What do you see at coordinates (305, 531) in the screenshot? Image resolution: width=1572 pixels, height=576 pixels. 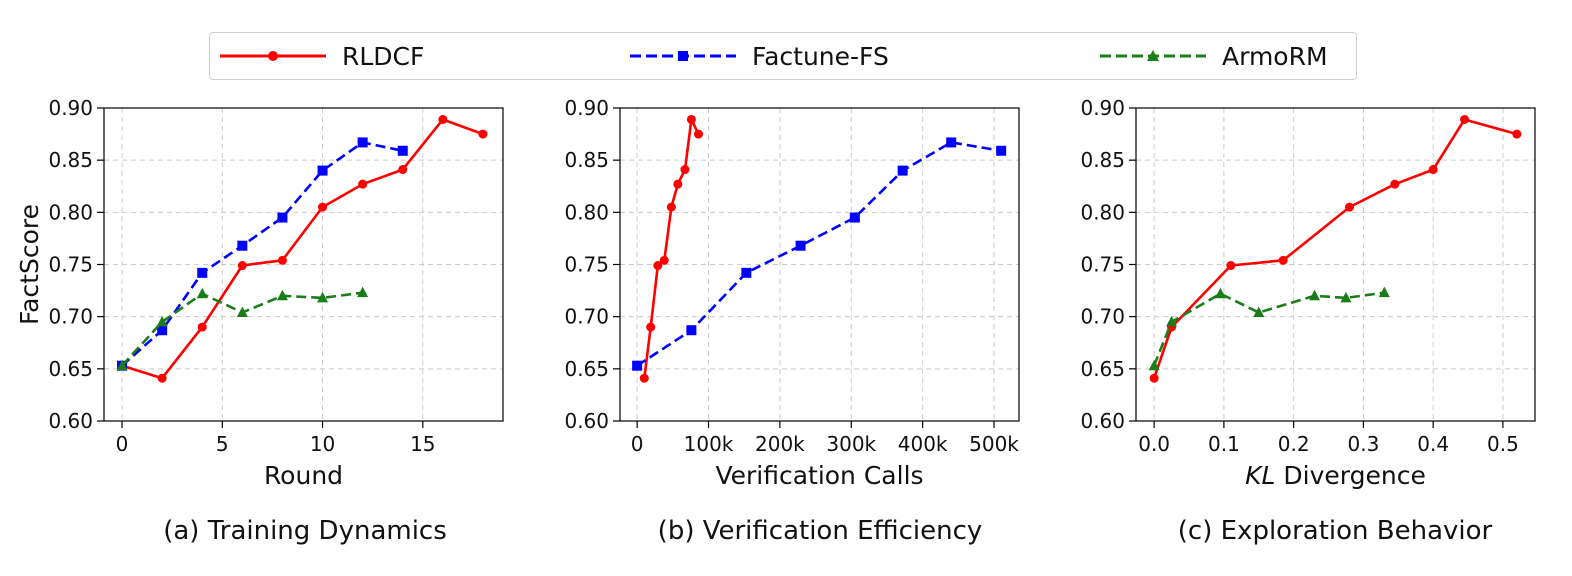 I see `caption-a: (a) Training Dynamics` at bounding box center [305, 531].